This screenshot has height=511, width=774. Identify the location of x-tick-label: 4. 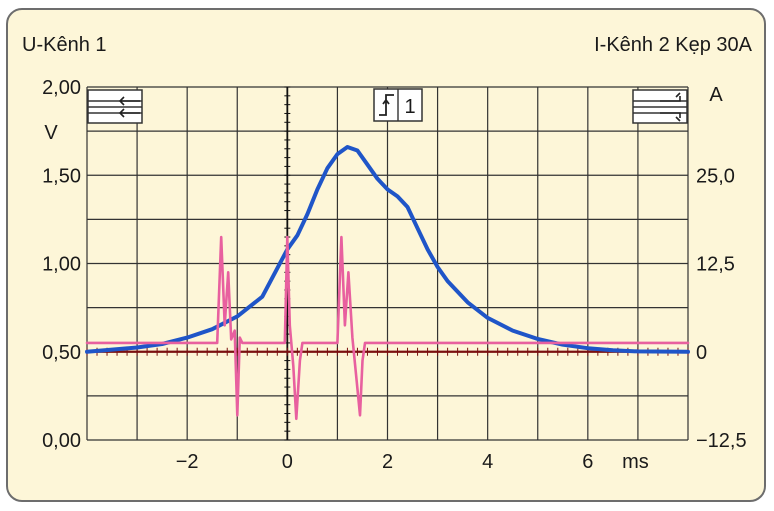
(487, 462).